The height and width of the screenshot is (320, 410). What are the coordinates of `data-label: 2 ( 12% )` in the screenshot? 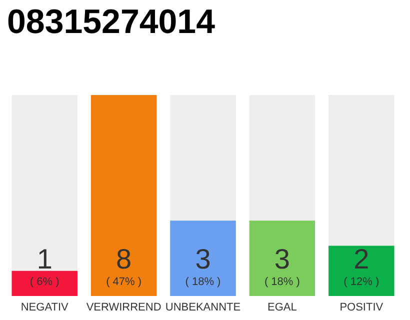 It's located at (362, 266).